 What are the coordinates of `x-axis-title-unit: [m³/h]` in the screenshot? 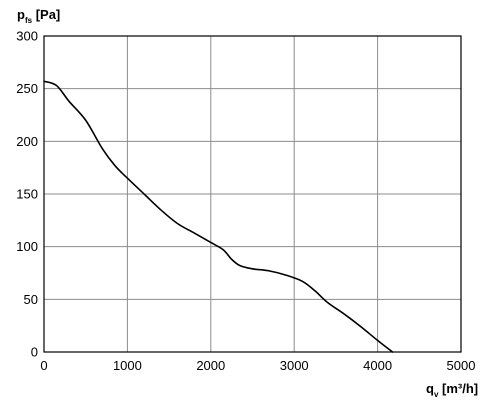 It's located at (458, 388).